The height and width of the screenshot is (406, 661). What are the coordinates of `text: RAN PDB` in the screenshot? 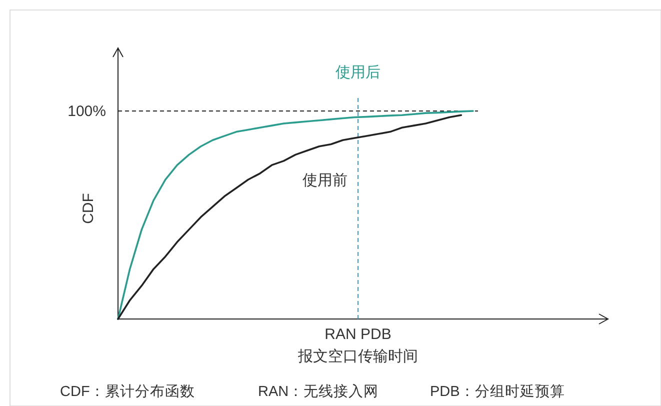 It's located at (358, 334).